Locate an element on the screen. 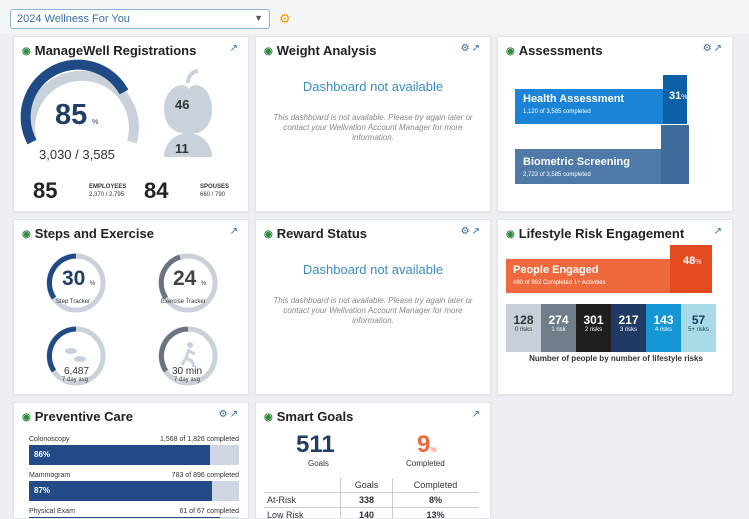  preventive-track: 87% is located at coordinates (134, 491).